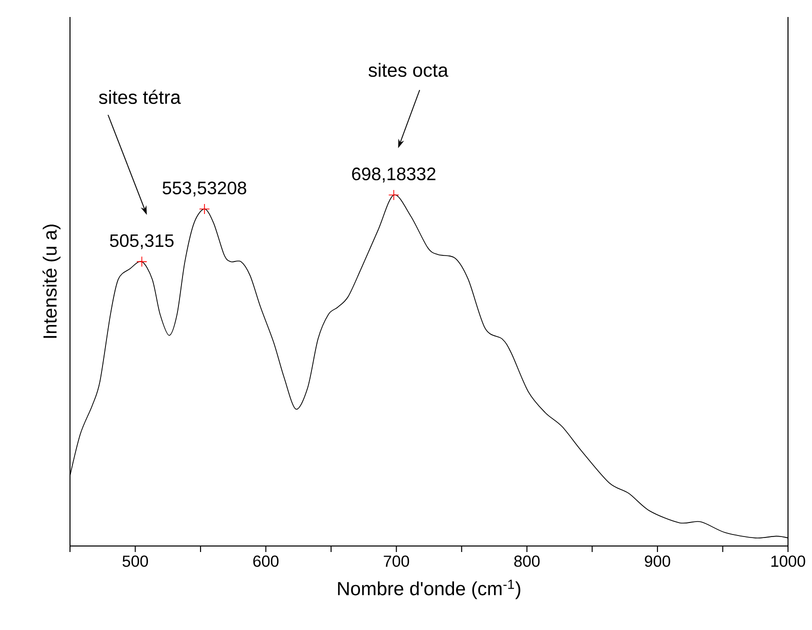 The width and height of the screenshot is (812, 630). I want to click on x-tick-label: 800, so click(527, 561).